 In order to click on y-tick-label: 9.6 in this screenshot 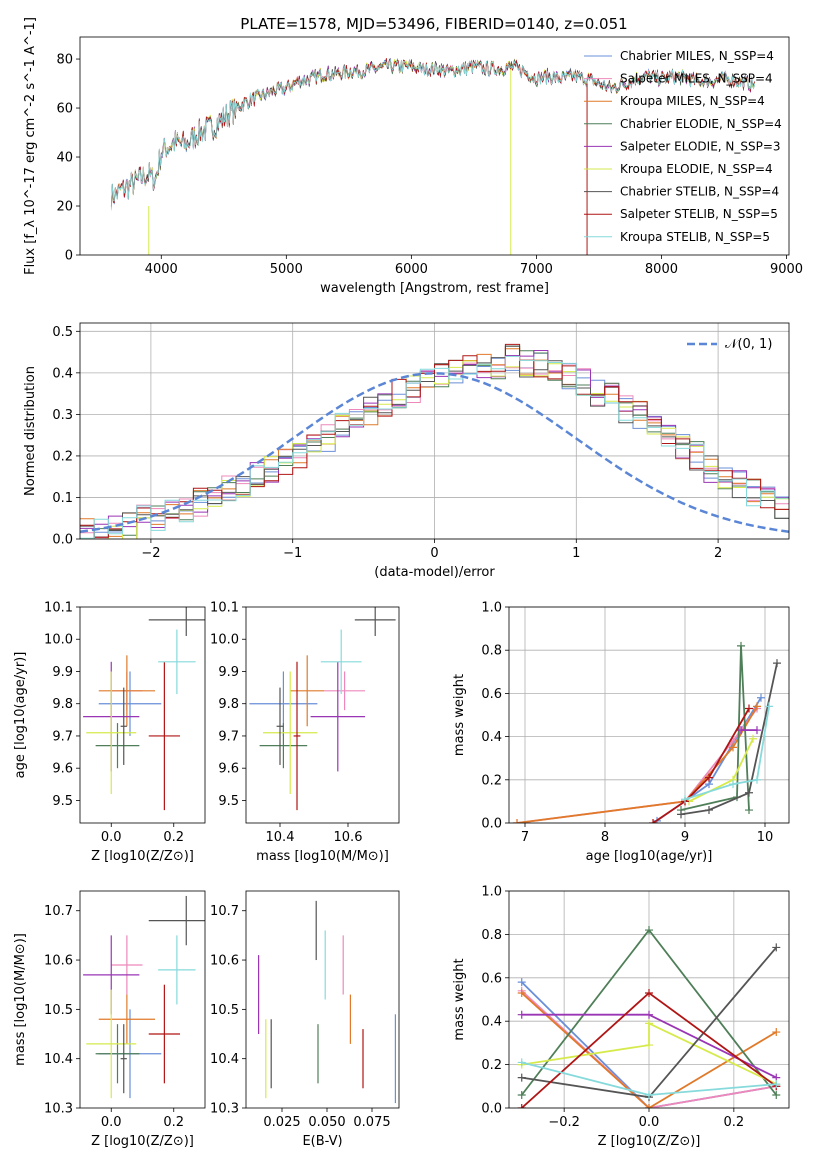, I will do `click(228, 769)`.